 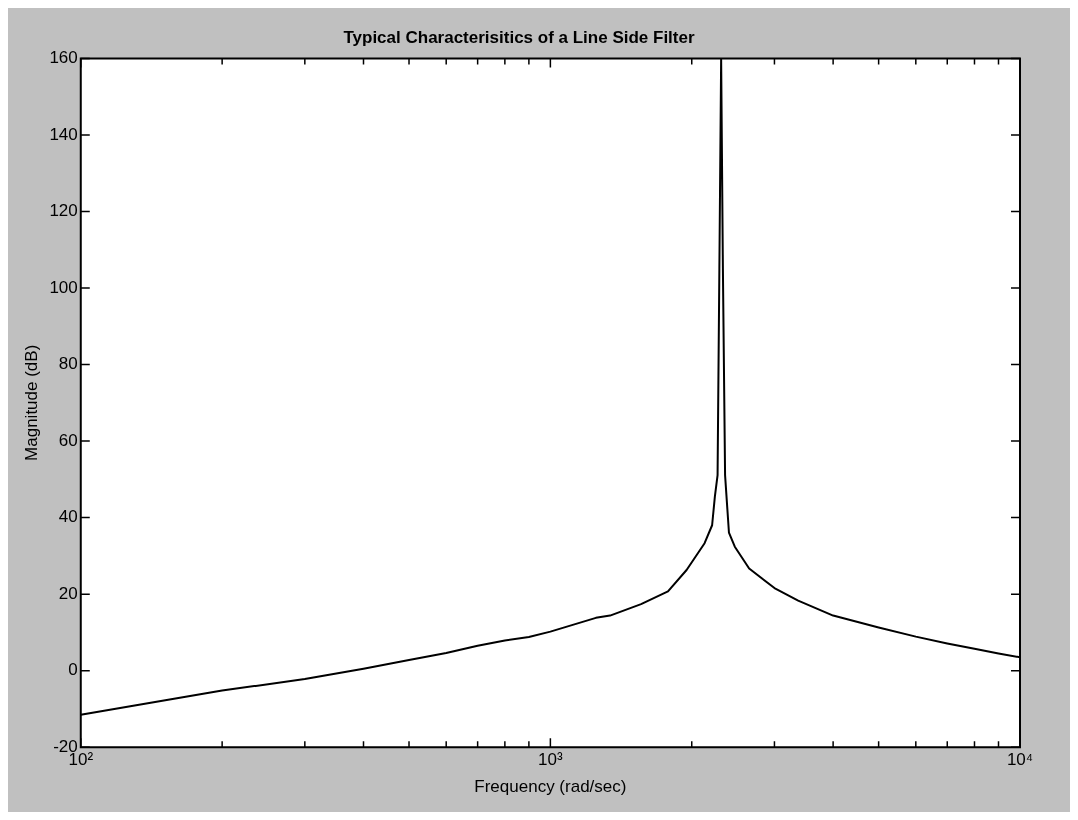 What do you see at coordinates (68, 364) in the screenshot?
I see `y-tick-label: 80` at bounding box center [68, 364].